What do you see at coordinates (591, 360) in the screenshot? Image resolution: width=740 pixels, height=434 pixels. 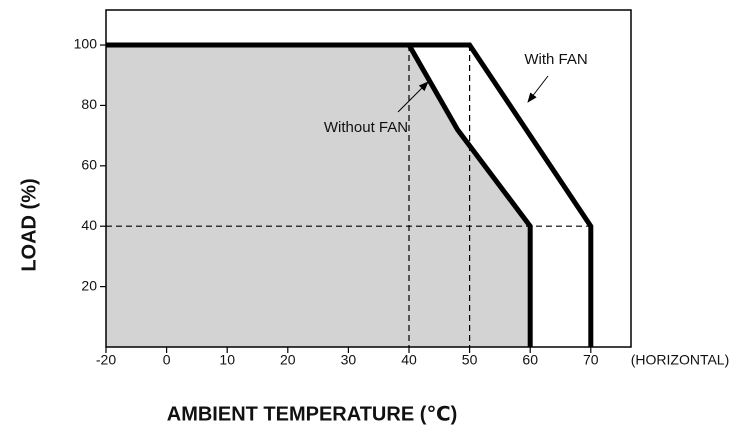 I see `x-tick-label: 70` at bounding box center [591, 360].